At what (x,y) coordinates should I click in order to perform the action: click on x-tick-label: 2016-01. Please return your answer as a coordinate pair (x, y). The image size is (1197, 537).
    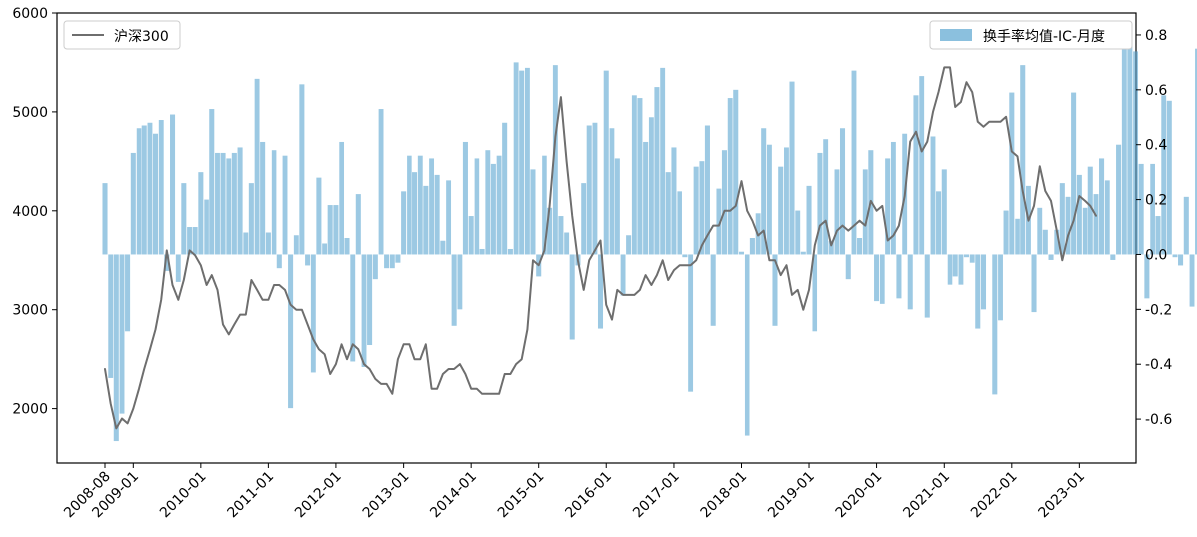
    Looking at the image, I should click on (588, 495).